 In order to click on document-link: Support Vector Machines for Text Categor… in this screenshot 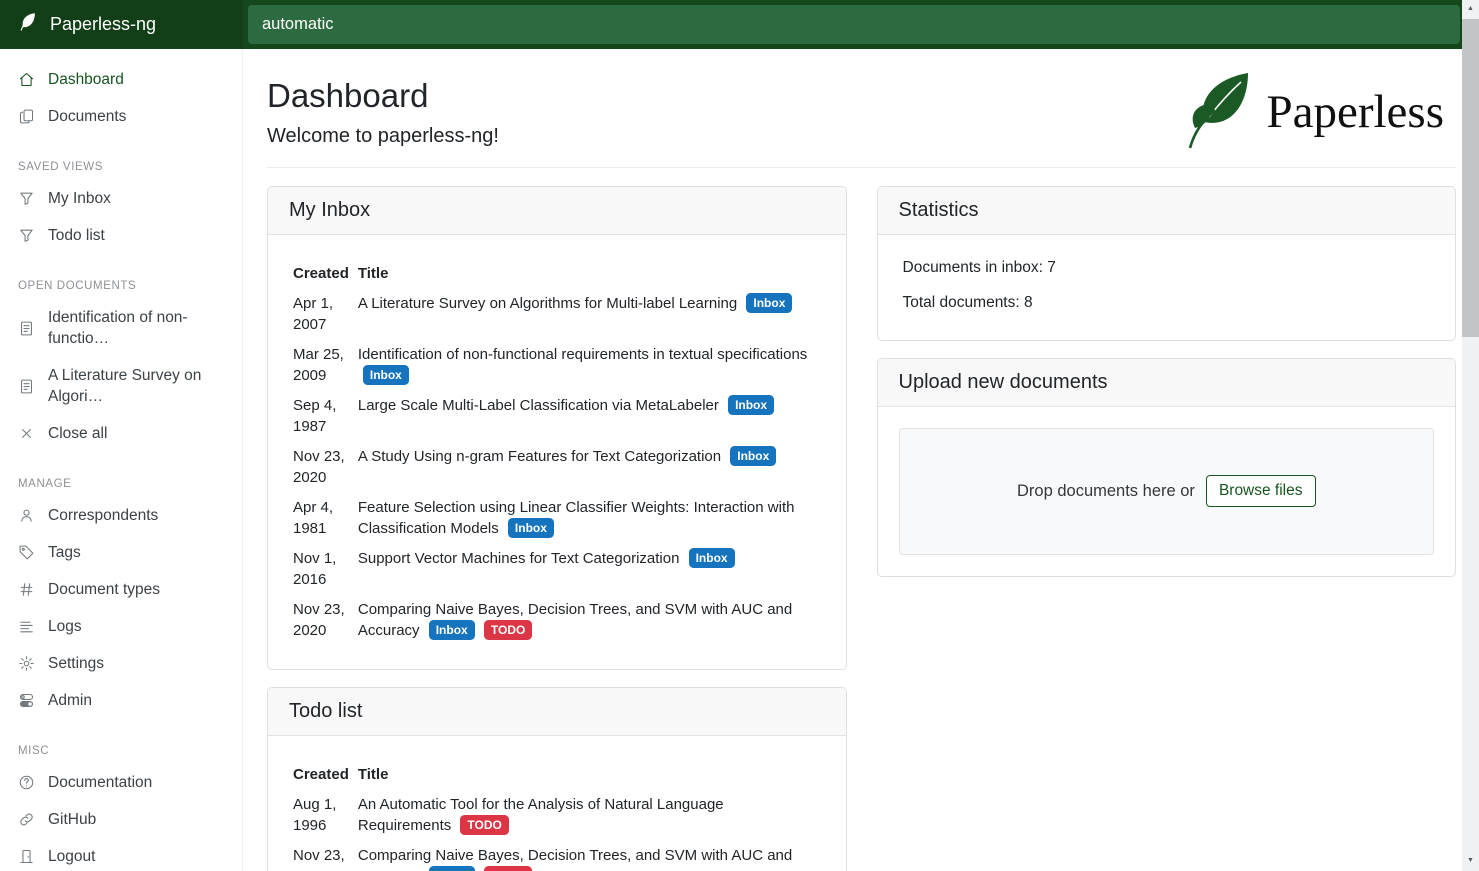, I will do `click(518, 558)`.